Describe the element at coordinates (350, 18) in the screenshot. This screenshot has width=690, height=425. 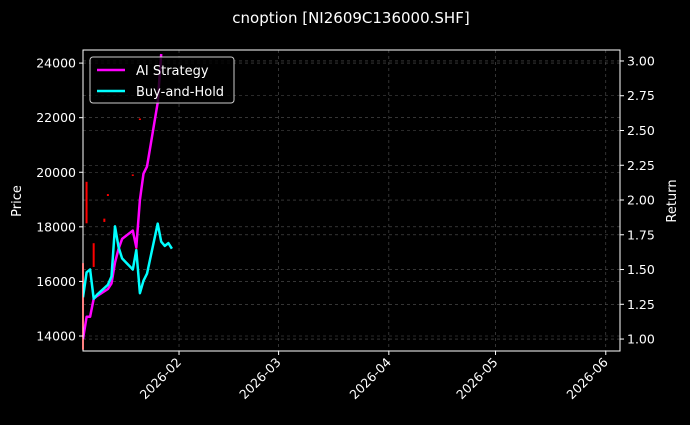
I see `chart-title: cnoption [NI2609C136000.SHF]` at that location.